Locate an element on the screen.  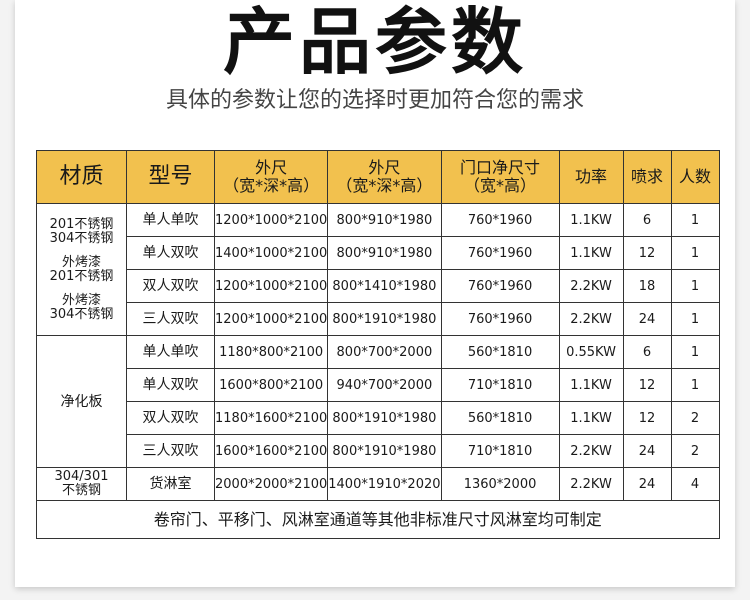
header-material: 材质 is located at coordinates (81, 177).